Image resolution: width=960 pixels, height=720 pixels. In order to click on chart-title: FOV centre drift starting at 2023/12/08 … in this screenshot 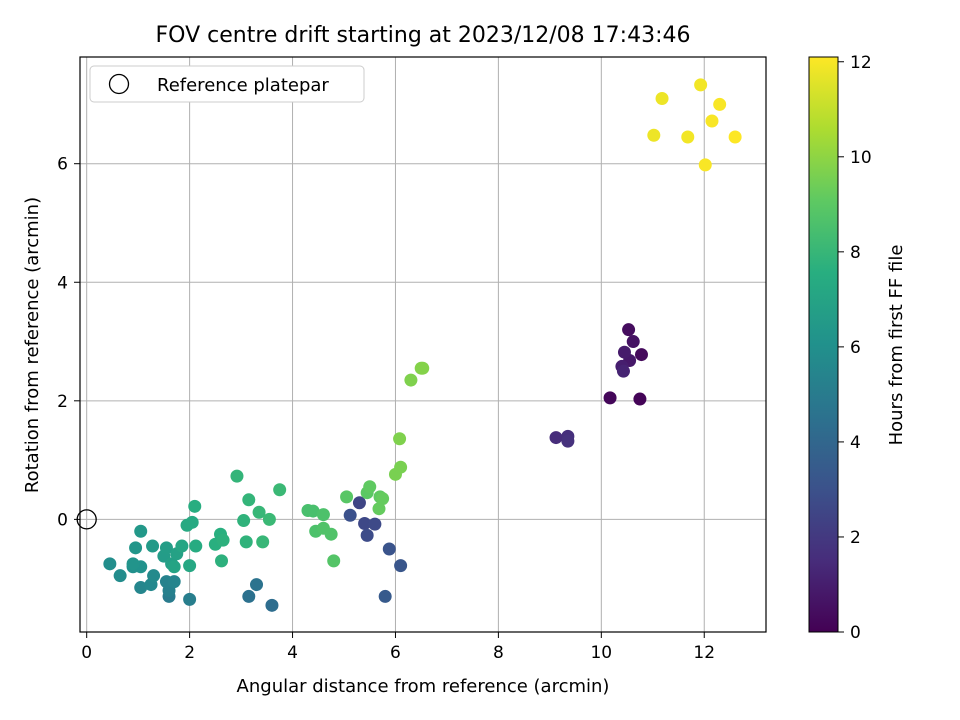, I will do `click(423, 35)`.